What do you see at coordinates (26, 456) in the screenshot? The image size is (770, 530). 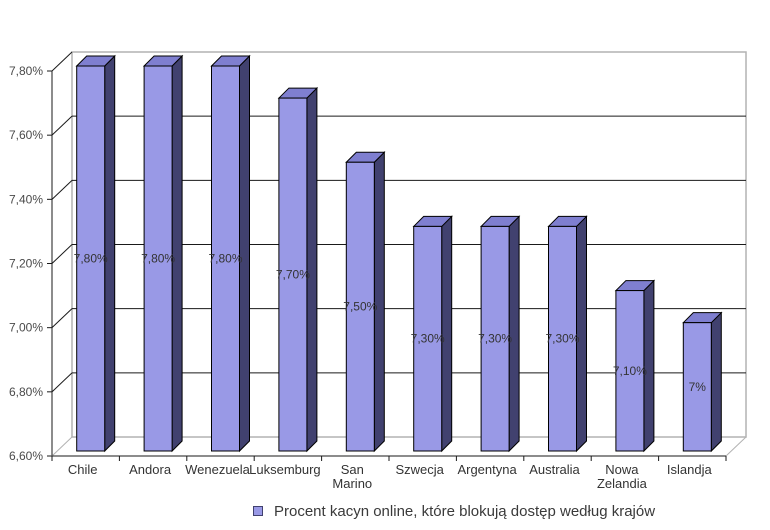 I see `y-tick-label: 6,60%` at bounding box center [26, 456].